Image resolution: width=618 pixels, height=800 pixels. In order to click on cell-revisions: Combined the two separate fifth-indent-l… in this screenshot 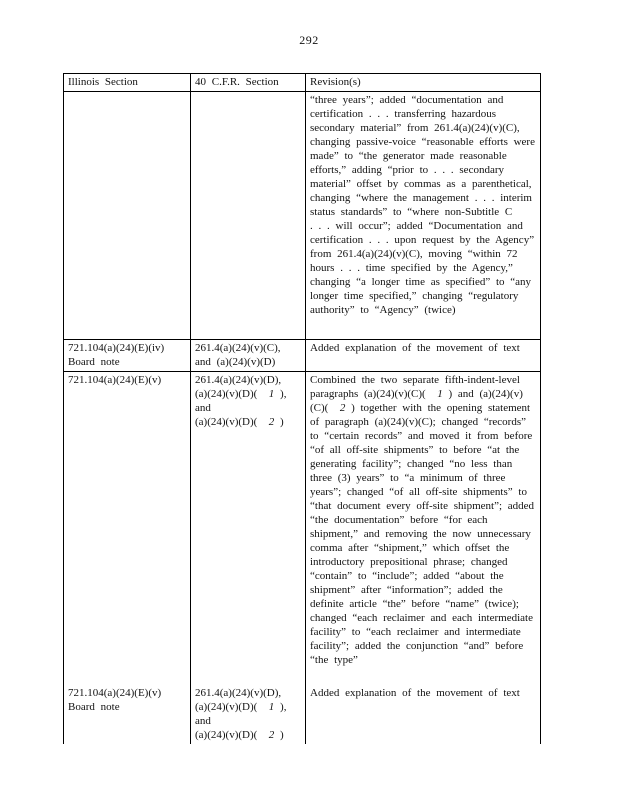, I will do `click(423, 528)`.